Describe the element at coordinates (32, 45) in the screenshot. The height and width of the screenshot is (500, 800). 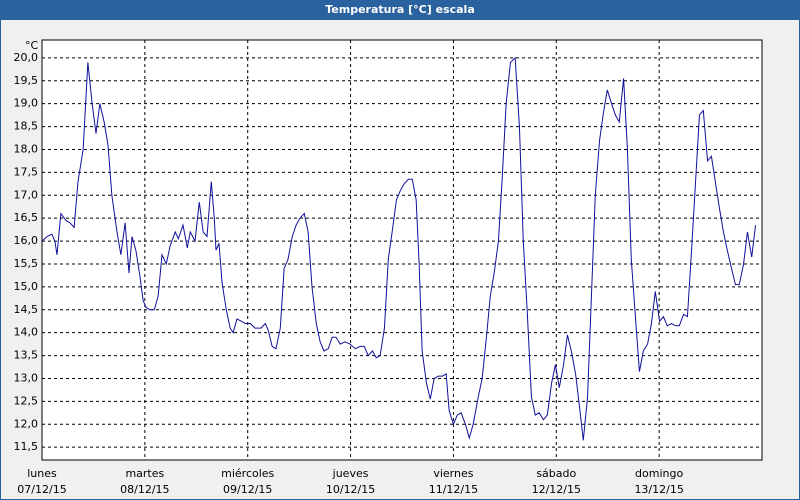
I see `y-axis-label: °C` at that location.